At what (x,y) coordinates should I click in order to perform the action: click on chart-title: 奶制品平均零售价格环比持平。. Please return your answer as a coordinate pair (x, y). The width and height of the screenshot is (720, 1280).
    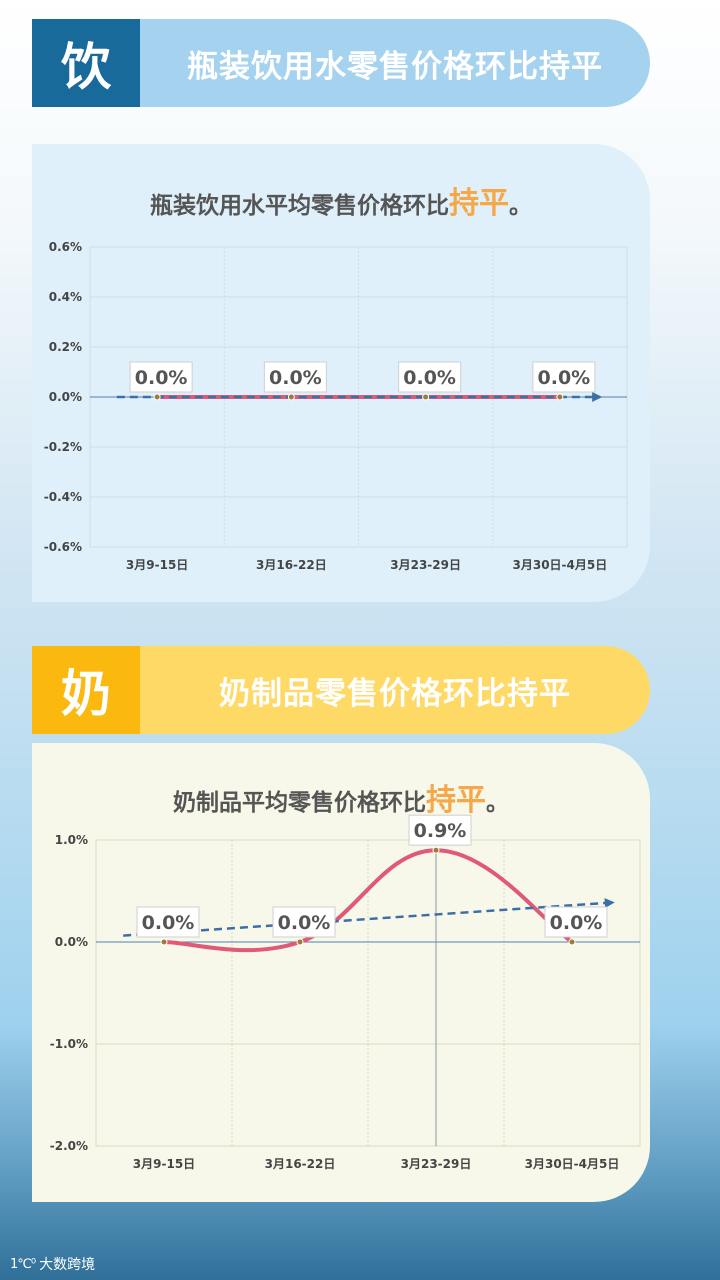
    Looking at the image, I should click on (341, 797).